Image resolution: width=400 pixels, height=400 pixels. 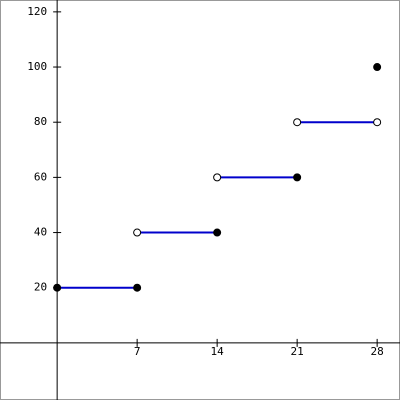 I want to click on y-tick-label: 60, so click(x=40, y=176).